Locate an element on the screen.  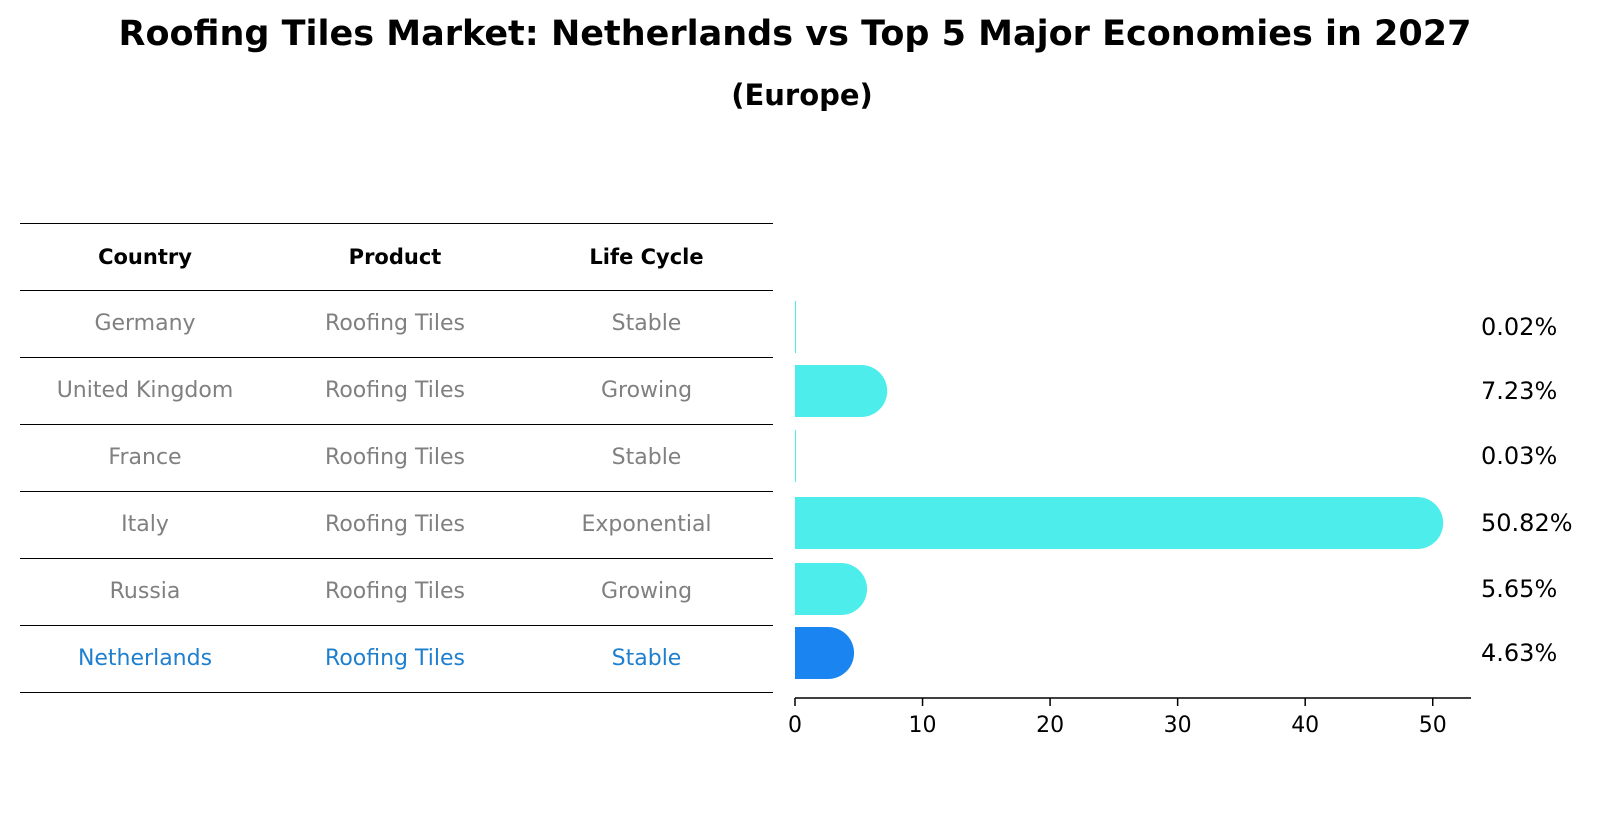
bar-france is located at coordinates (795, 456).